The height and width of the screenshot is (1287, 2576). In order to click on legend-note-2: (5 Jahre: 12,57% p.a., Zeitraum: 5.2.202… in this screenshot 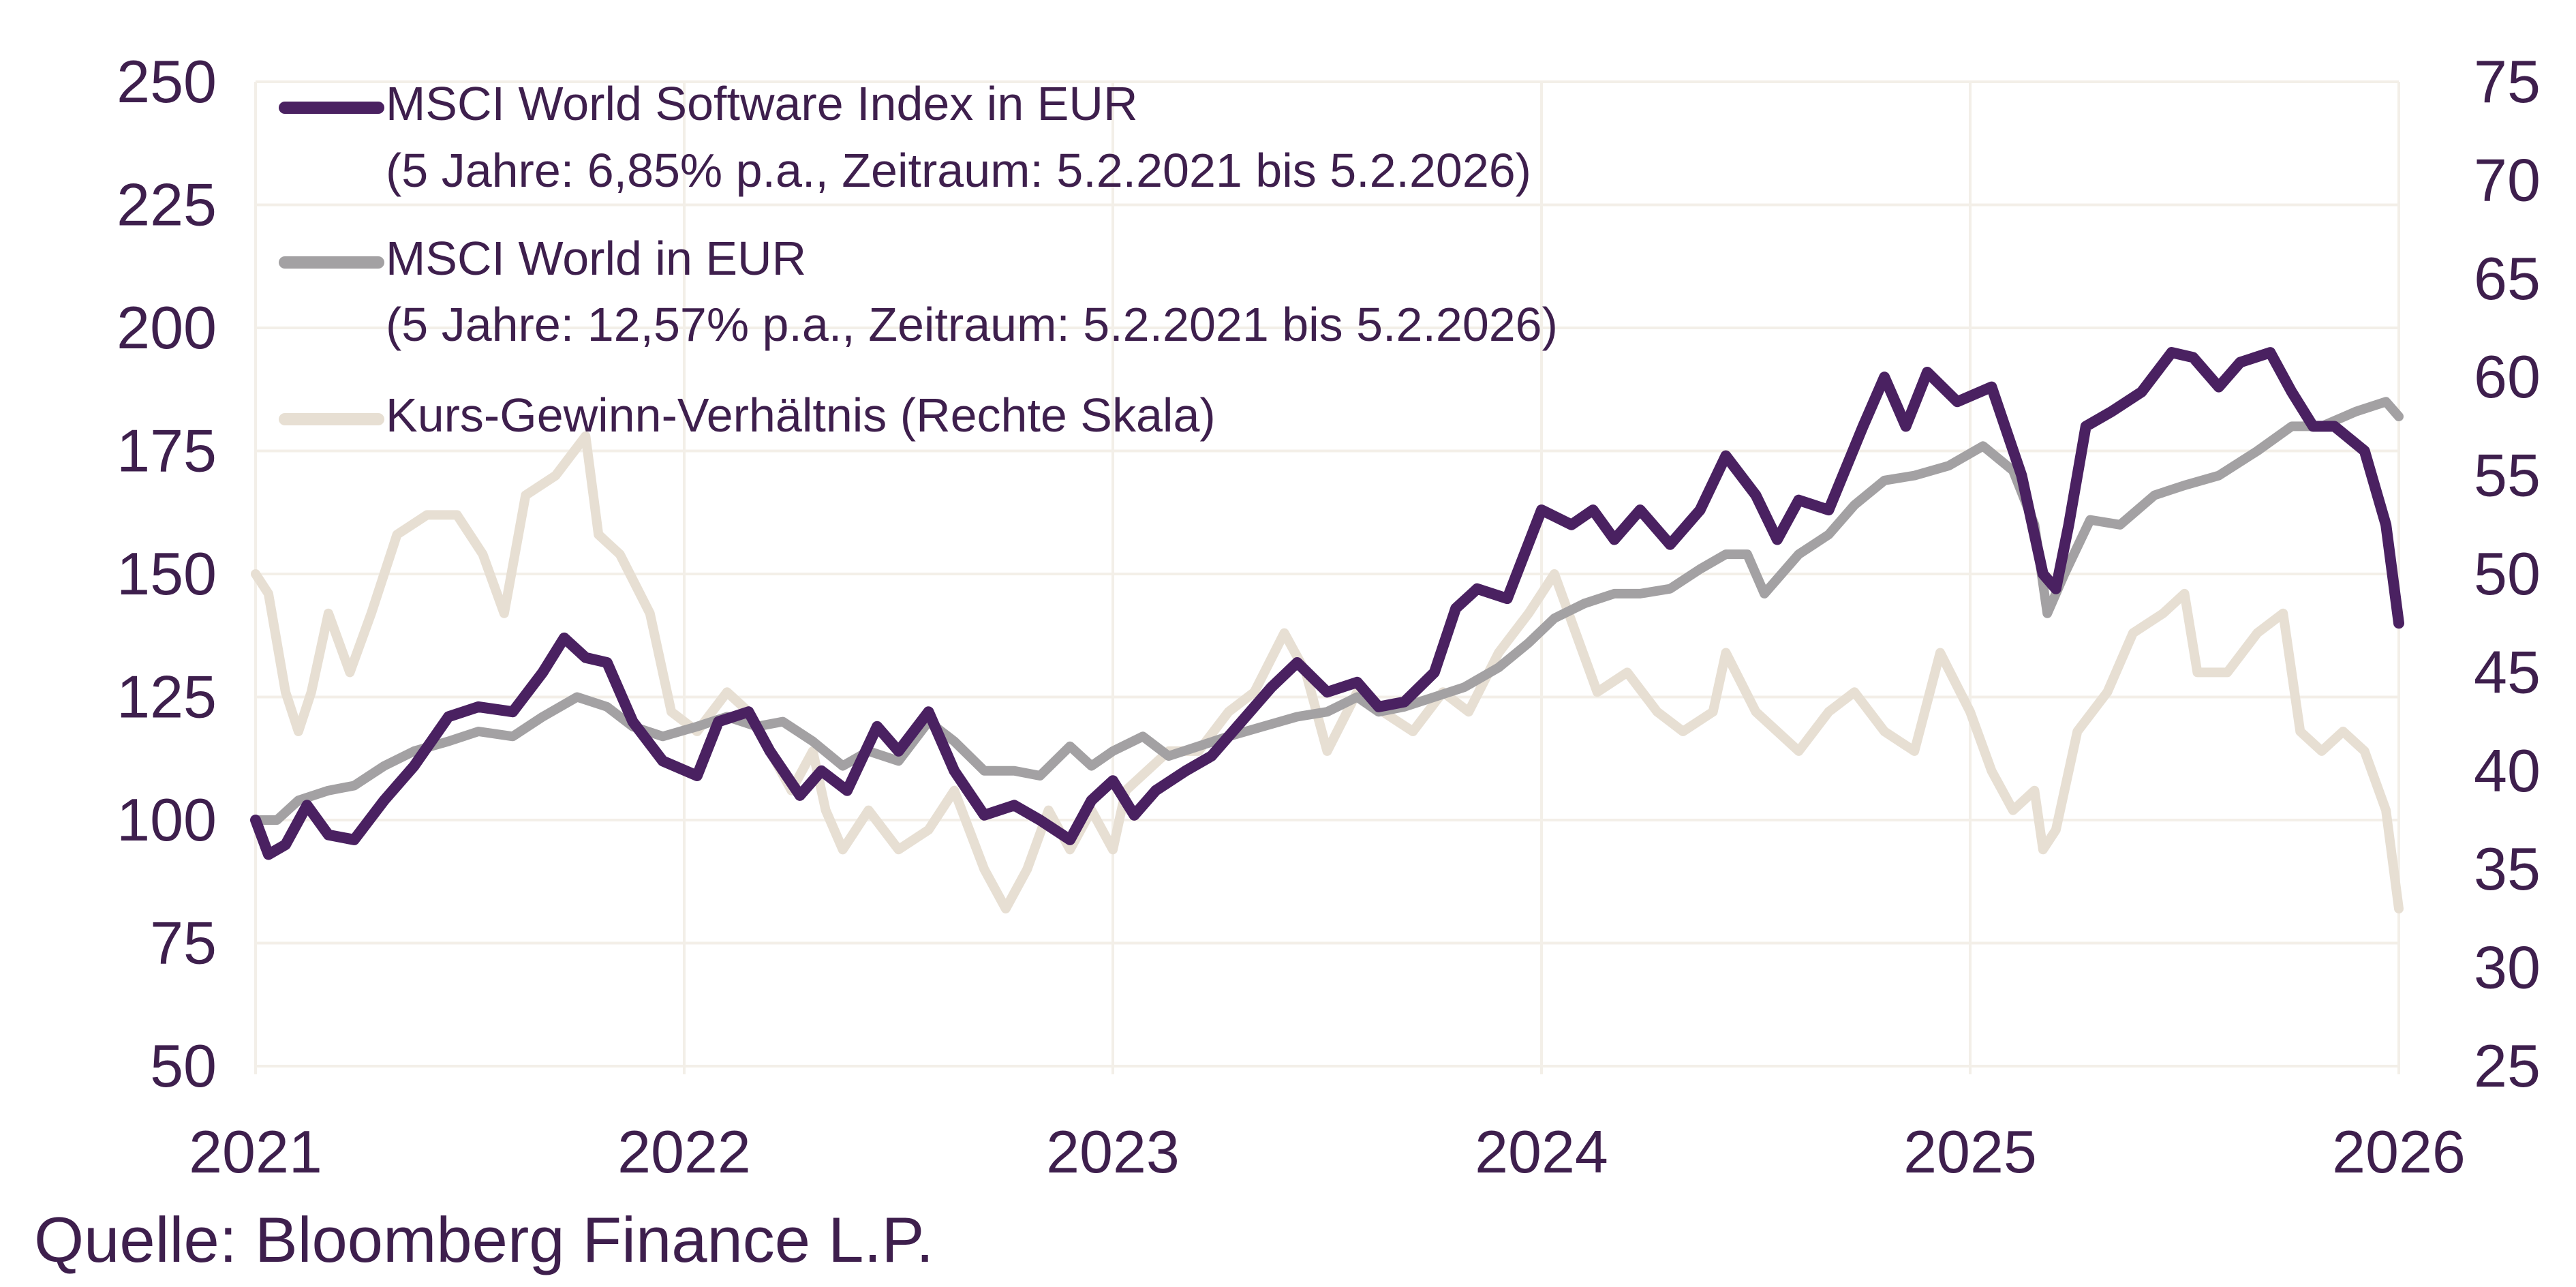, I will do `click(972, 324)`.